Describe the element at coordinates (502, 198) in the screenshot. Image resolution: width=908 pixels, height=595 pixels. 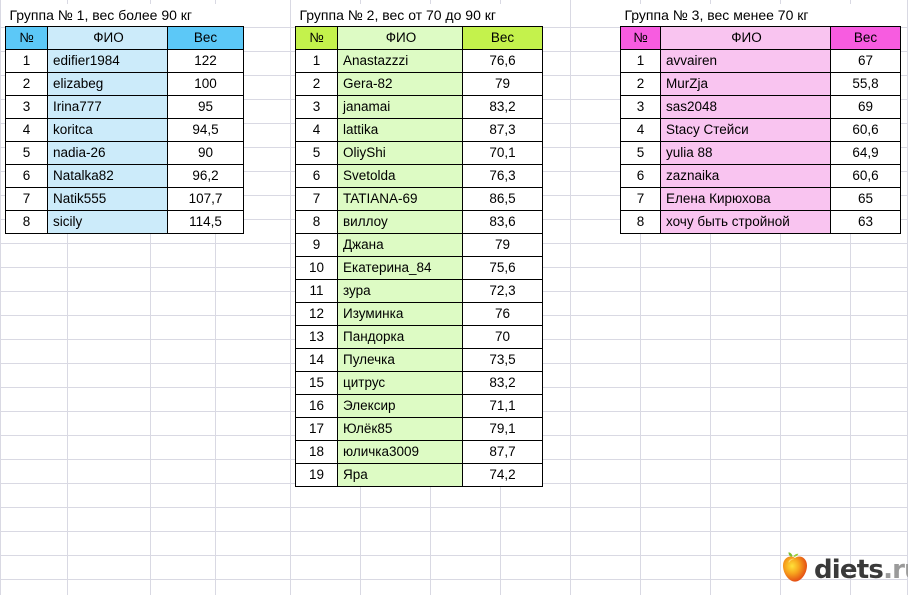
I see `cell-weight: 86,5` at that location.